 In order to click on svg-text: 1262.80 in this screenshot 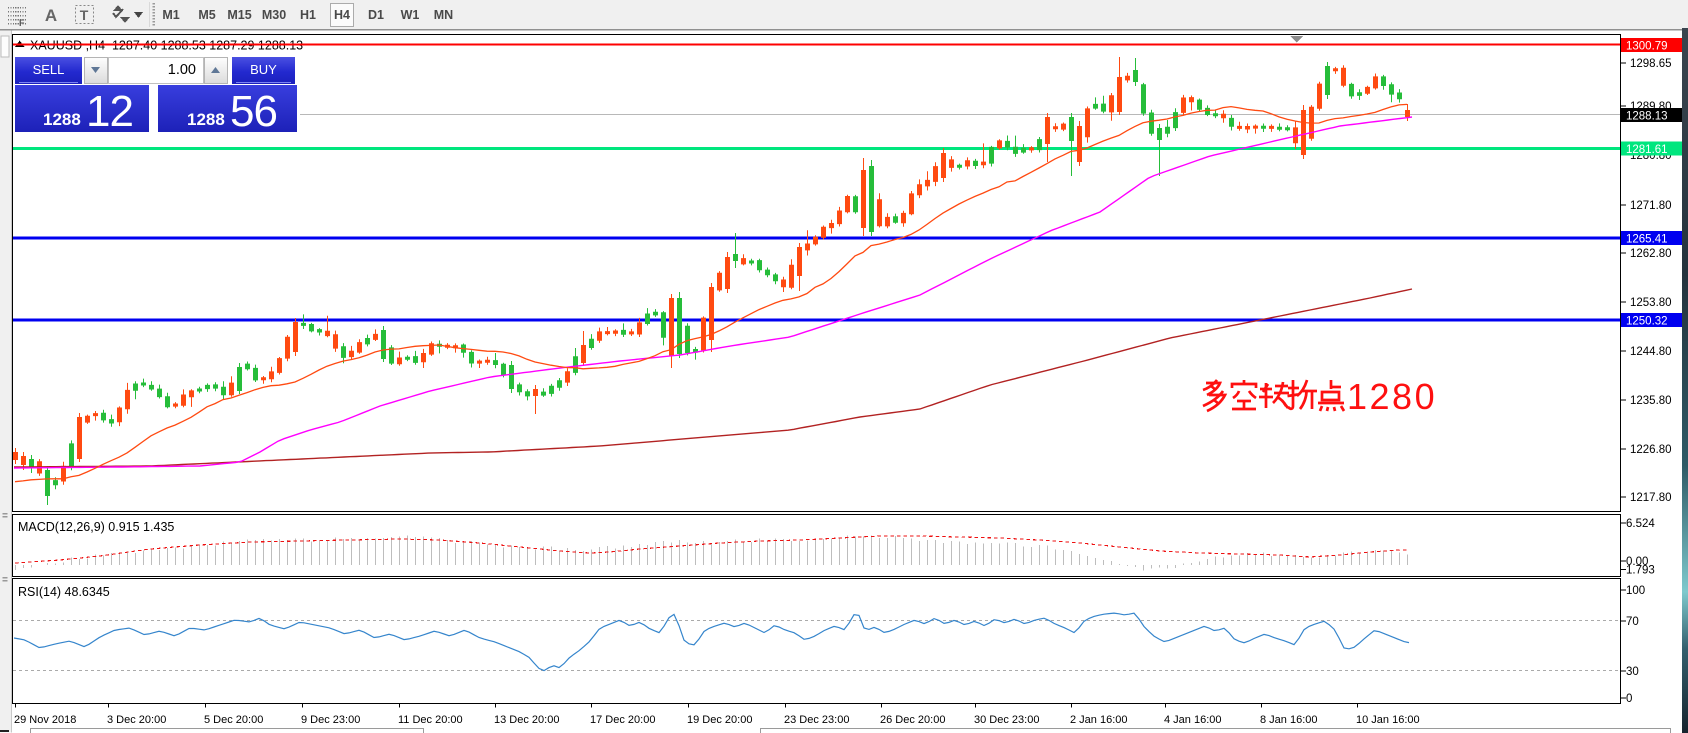, I will do `click(1651, 254)`.